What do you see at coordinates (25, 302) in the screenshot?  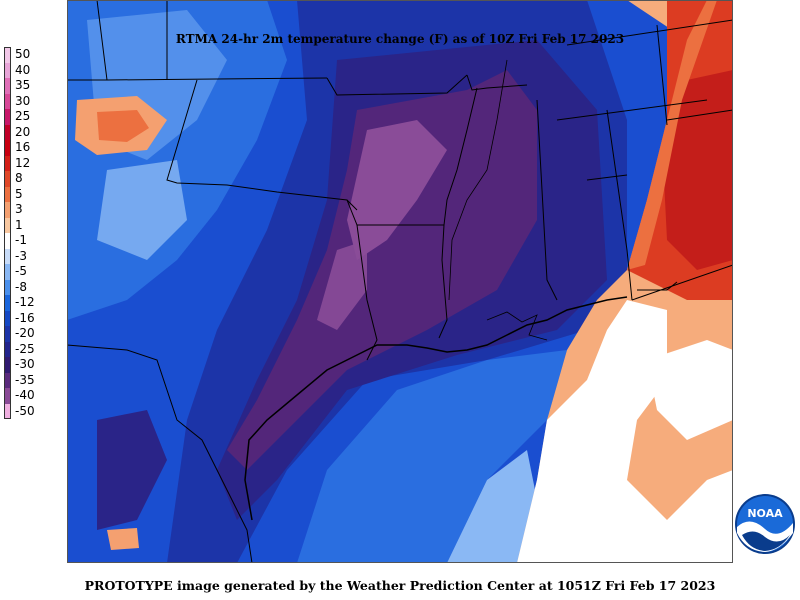 I see `legend-label: -12` at bounding box center [25, 302].